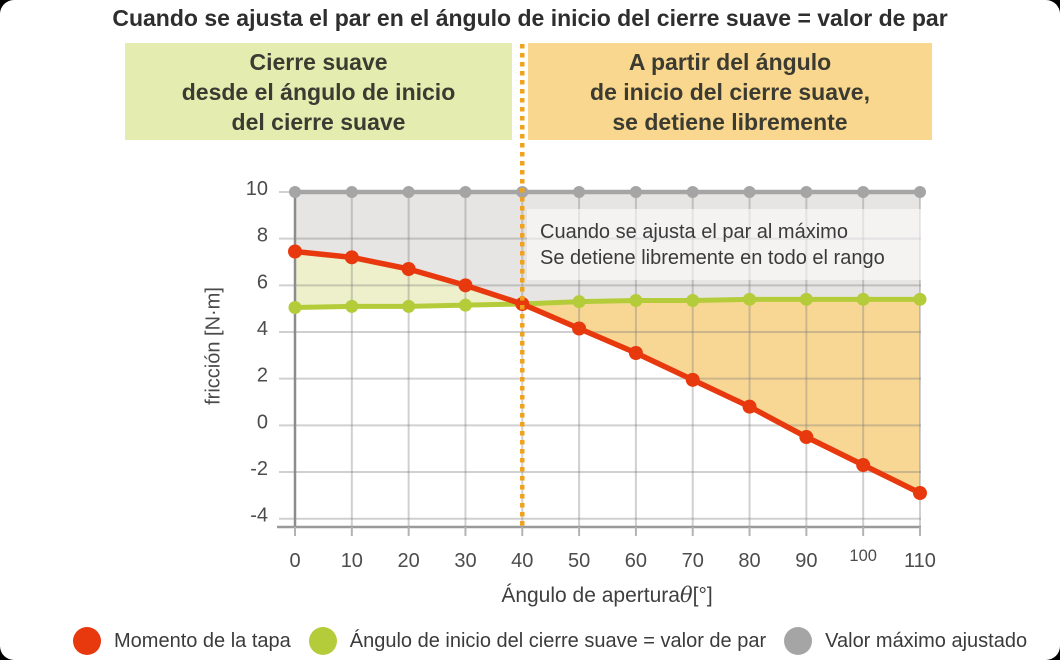 The image size is (1060, 660). I want to click on x-axis-title: Ángulo de aperturaθ[°], so click(606, 595).